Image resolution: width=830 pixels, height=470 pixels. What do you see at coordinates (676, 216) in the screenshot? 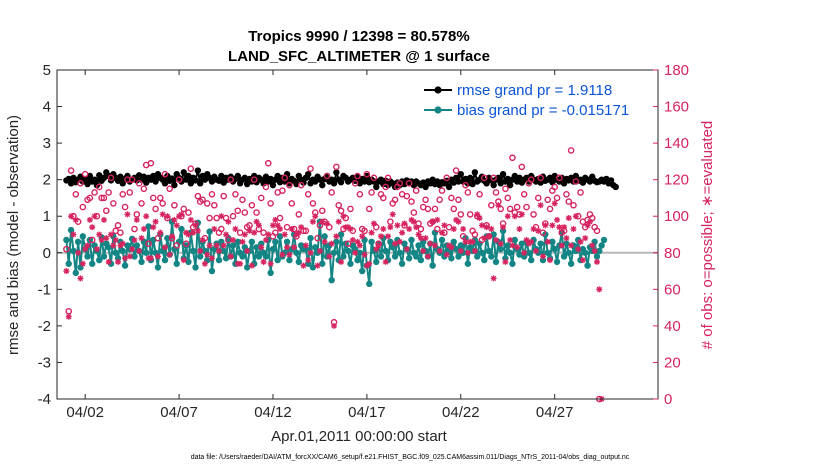
I see `y-right-tick-label: 100` at bounding box center [676, 216].